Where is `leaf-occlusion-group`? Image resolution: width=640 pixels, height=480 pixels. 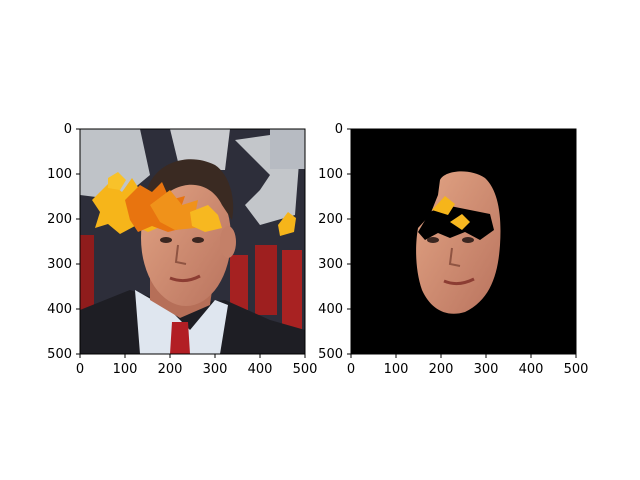 leaf-occlusion-group is located at coordinates (194, 204).